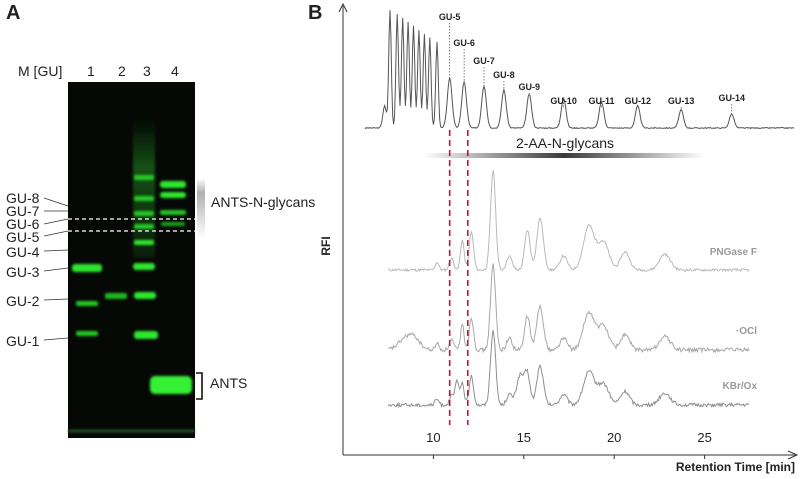 This screenshot has width=809, height=479. I want to click on x-ticks: 10 15 20 25, so click(569, 444).